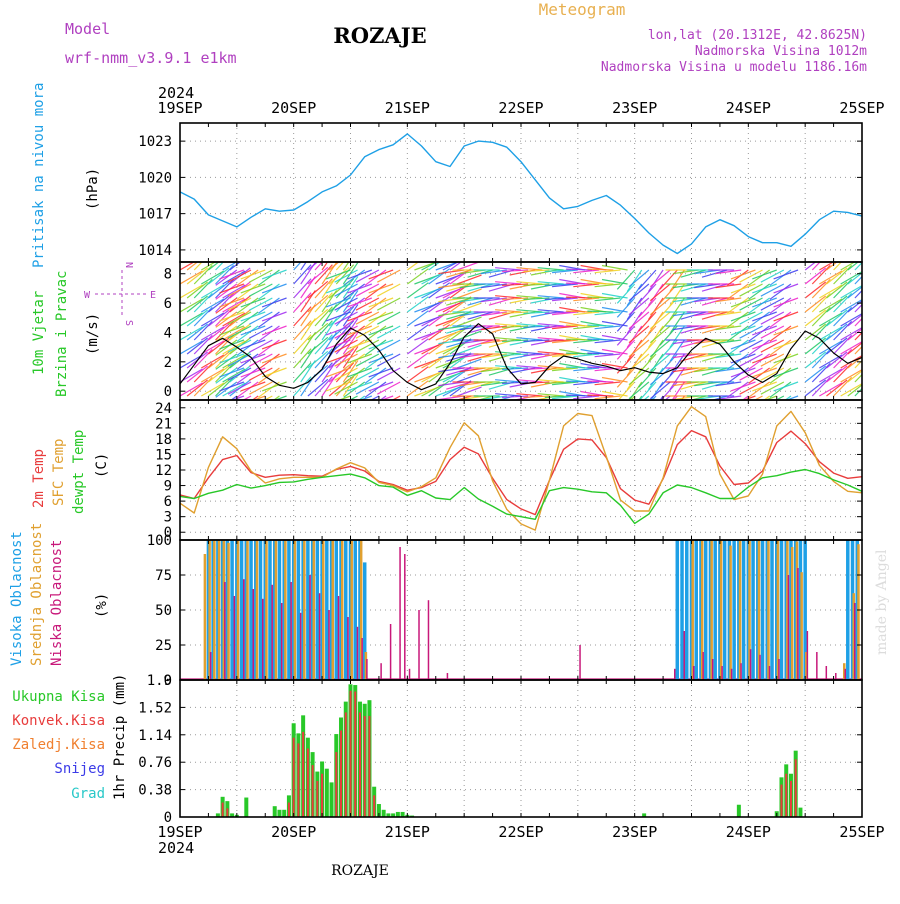 The height and width of the screenshot is (904, 900). What do you see at coordinates (748, 832) in the screenshot?
I see `date-label-bottom: 24SEP` at bounding box center [748, 832].